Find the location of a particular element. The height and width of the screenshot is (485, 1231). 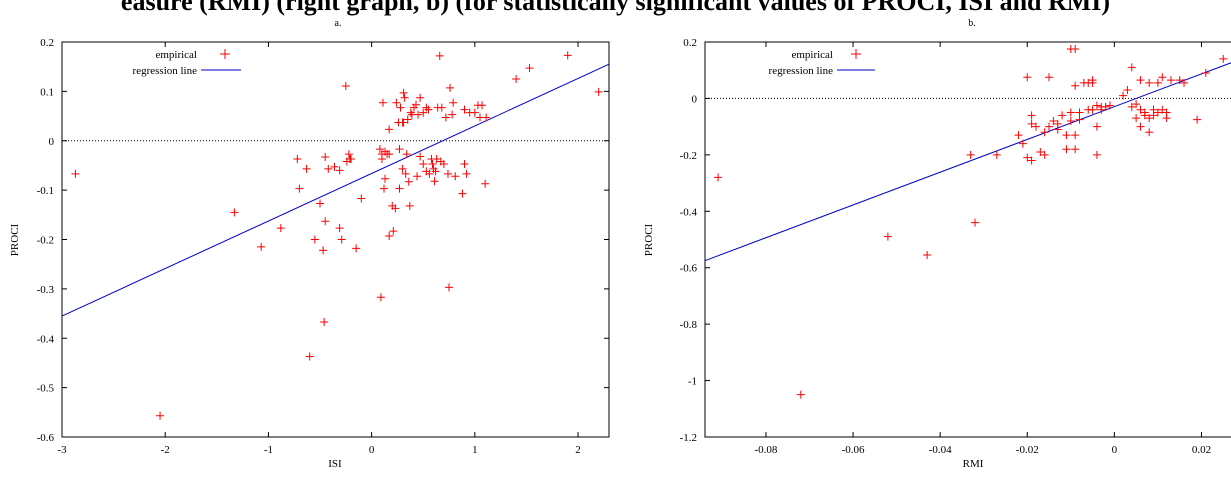

x-tick-label: -3 is located at coordinates (62, 450).